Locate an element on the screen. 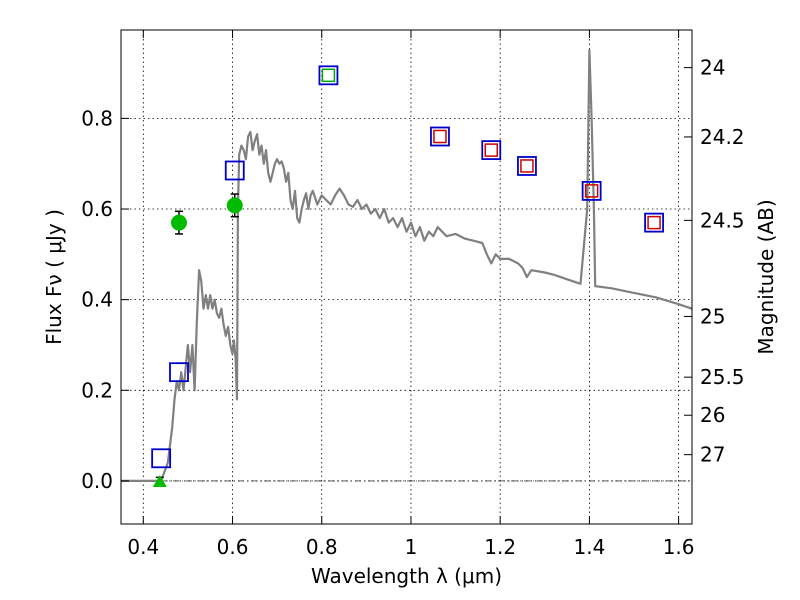 Image resolution: width=800 pixels, height=600 pixels. right-tick-label: 24.5 is located at coordinates (722, 220).